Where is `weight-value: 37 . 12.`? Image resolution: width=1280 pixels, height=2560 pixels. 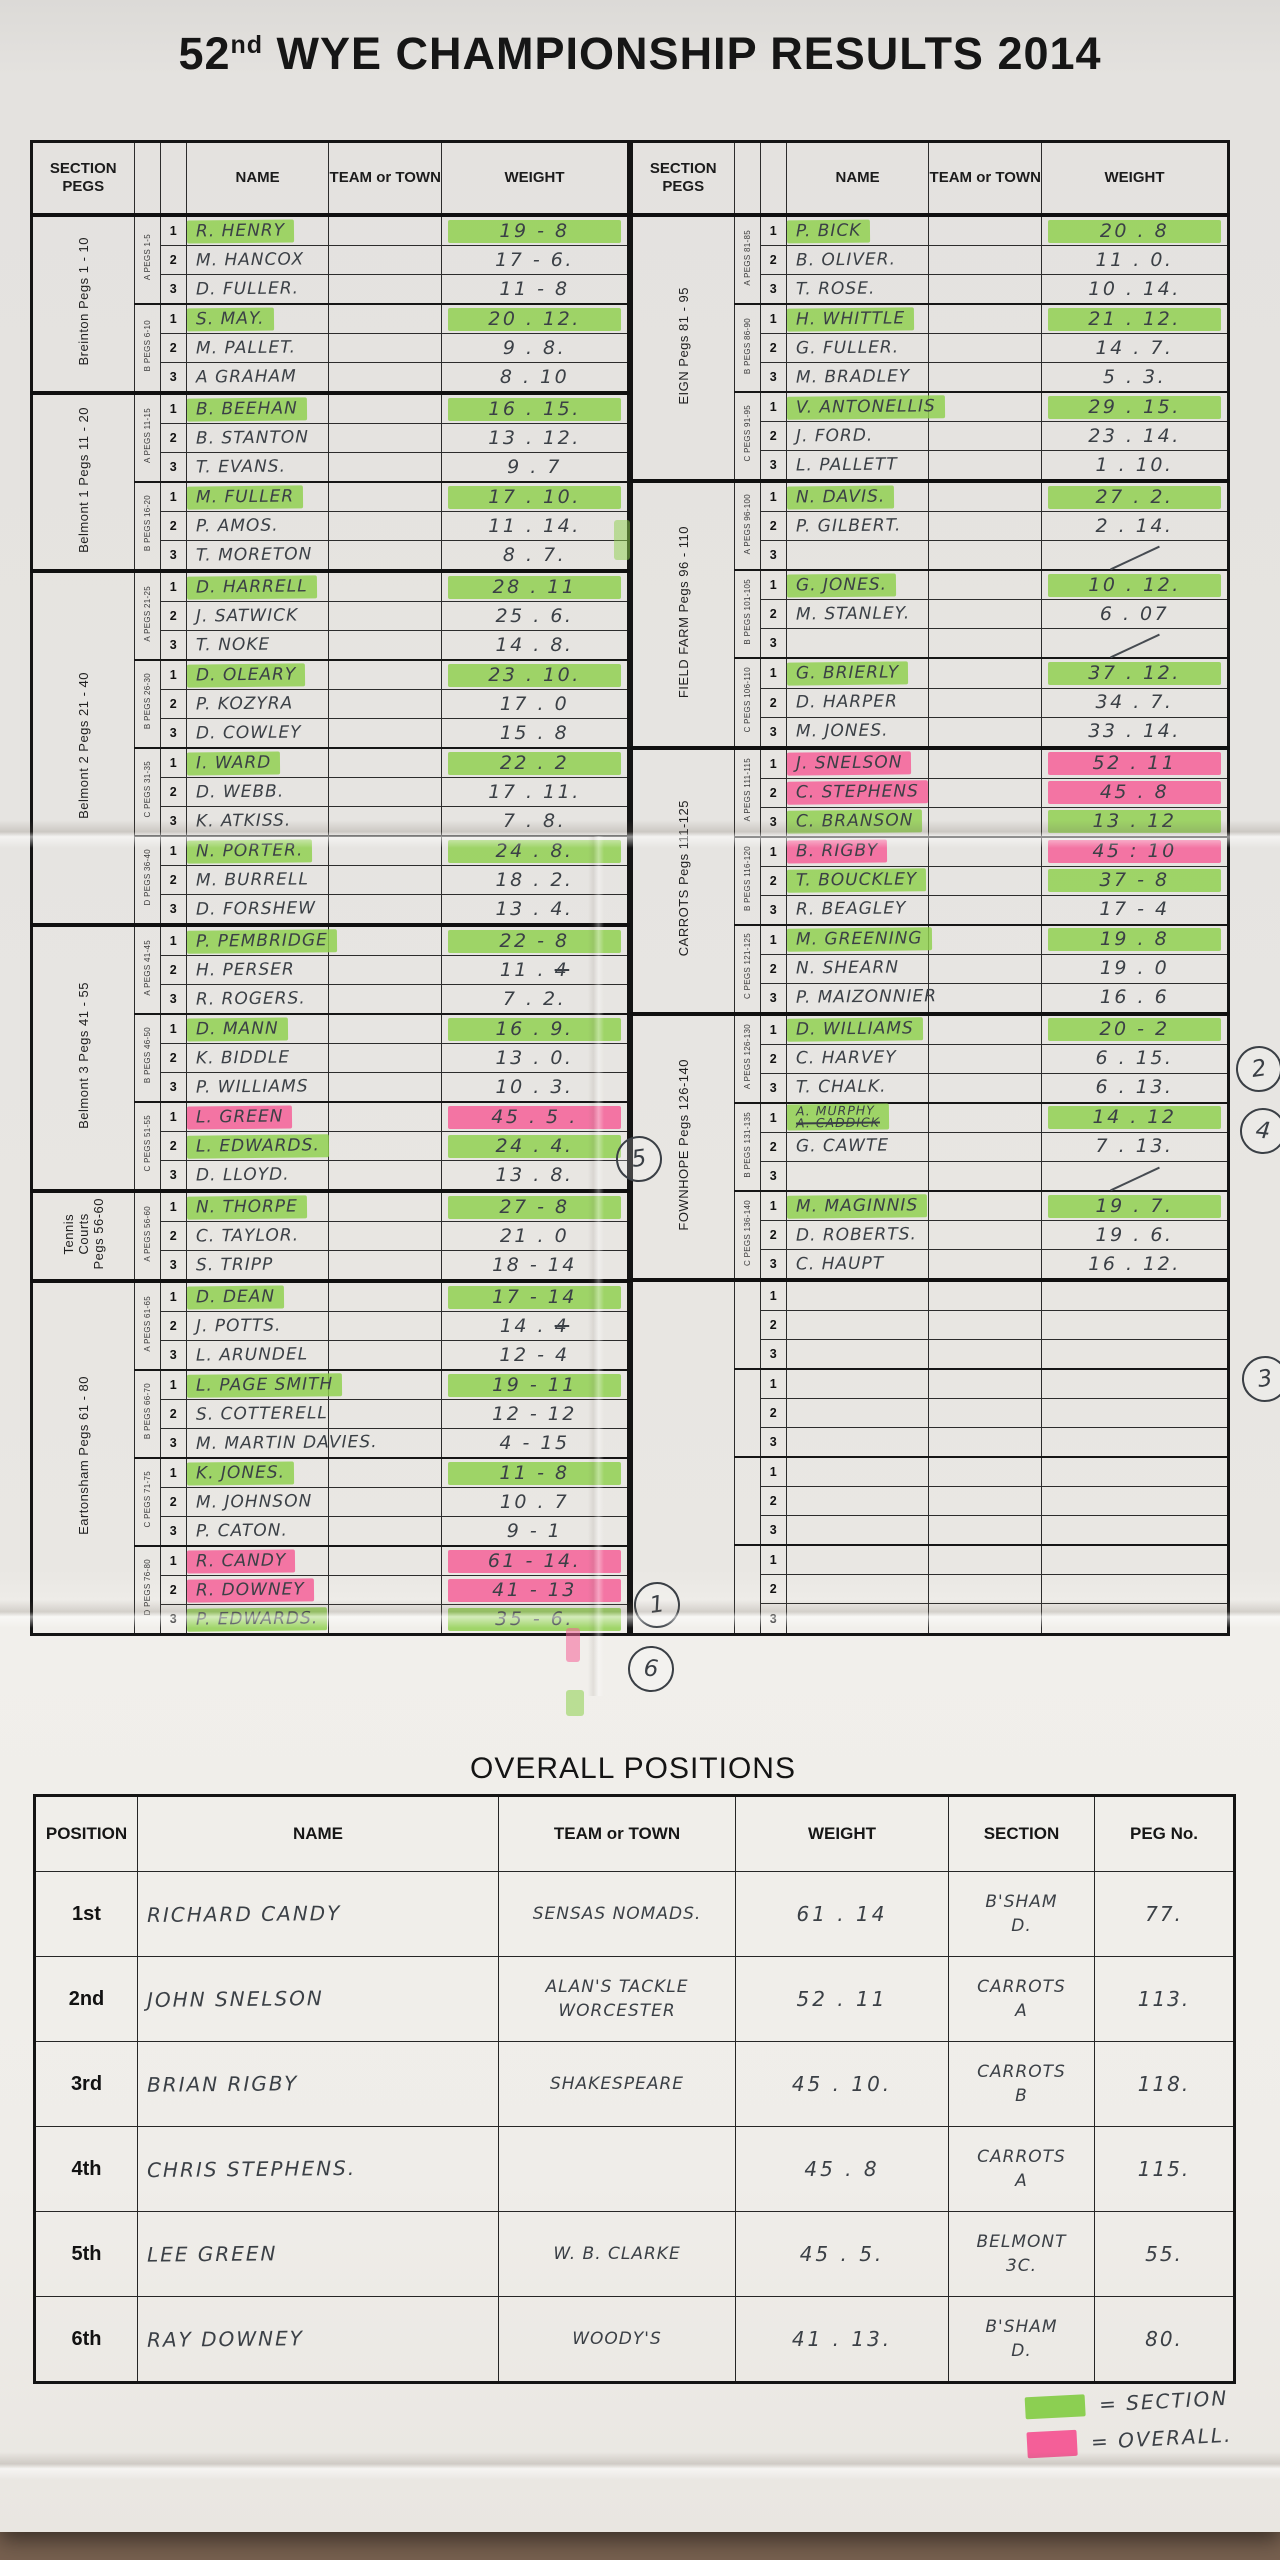 weight-value: 37 . 12. is located at coordinates (1134, 673).